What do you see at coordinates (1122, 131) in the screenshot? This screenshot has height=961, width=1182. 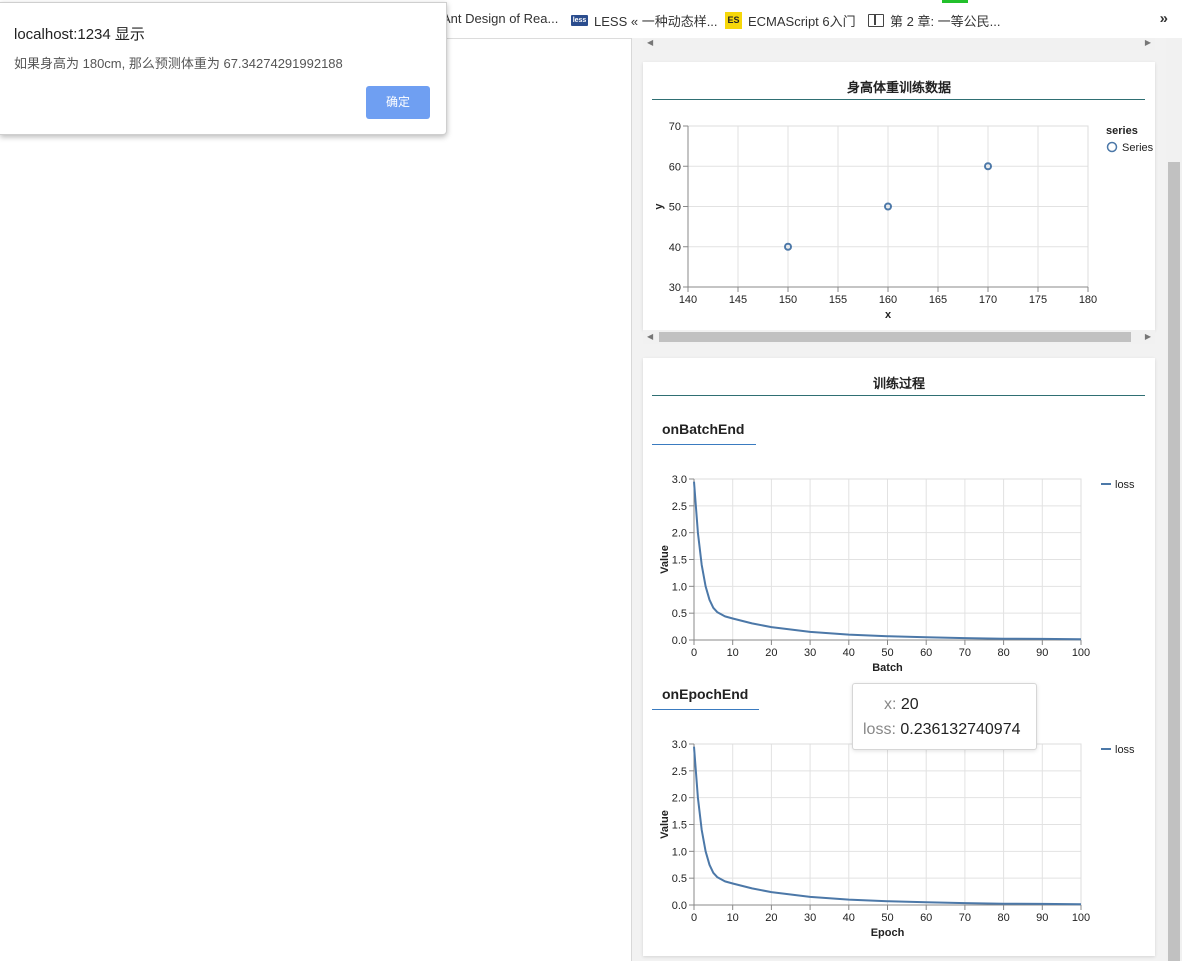 I see `legend-title: series` at bounding box center [1122, 131].